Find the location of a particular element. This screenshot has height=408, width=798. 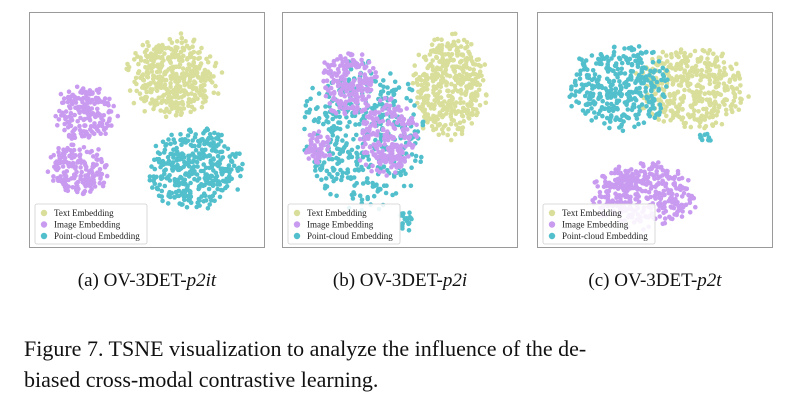

legend-marker is located at coordinates (44, 213).